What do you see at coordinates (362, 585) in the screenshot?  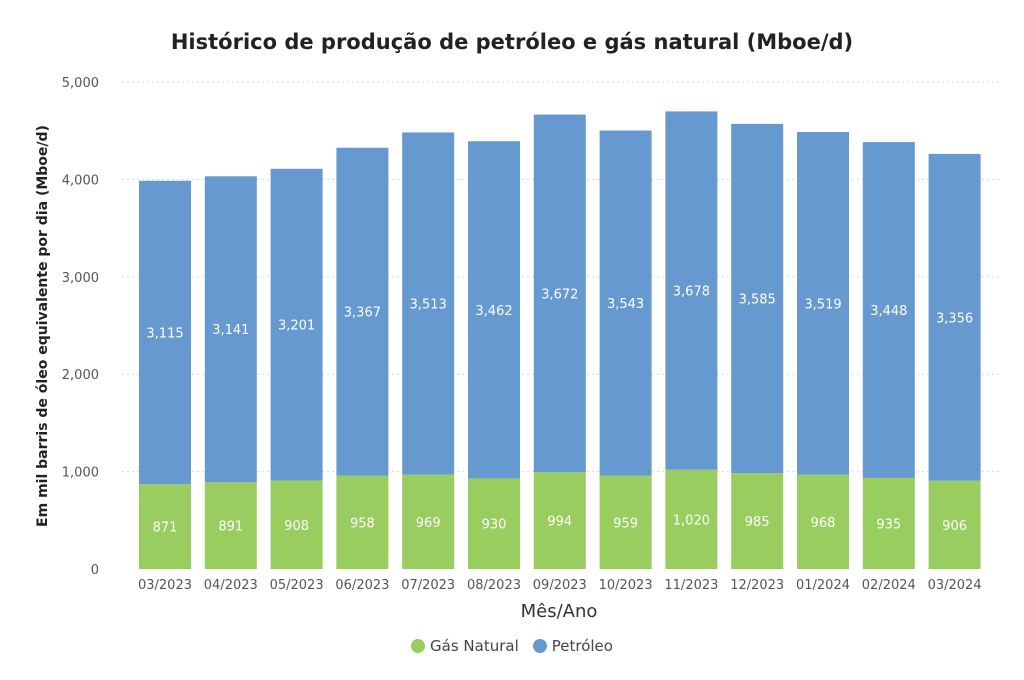 I see `x-tick-label: 06/2023` at bounding box center [362, 585].